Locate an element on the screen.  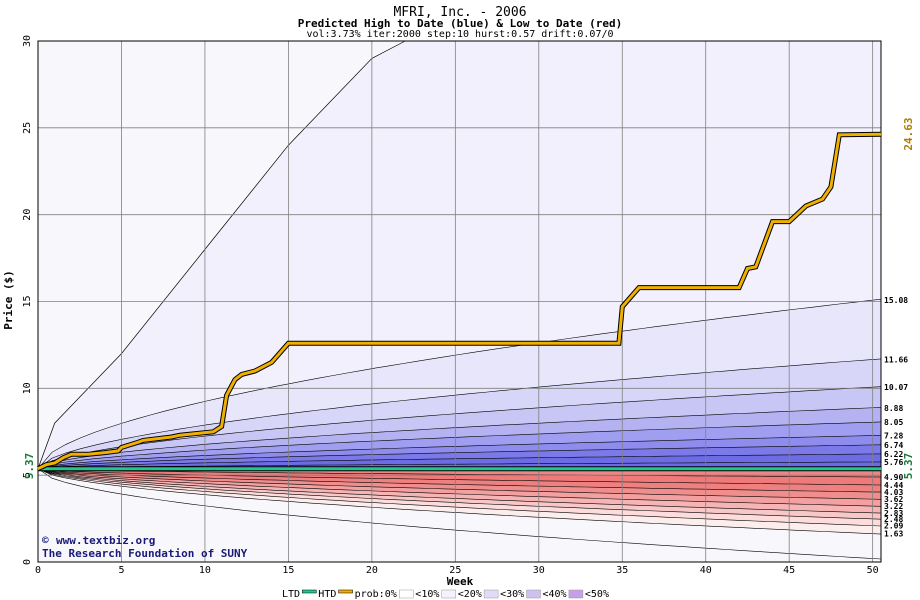
high-level-label: 6.22 is located at coordinates (893, 454).